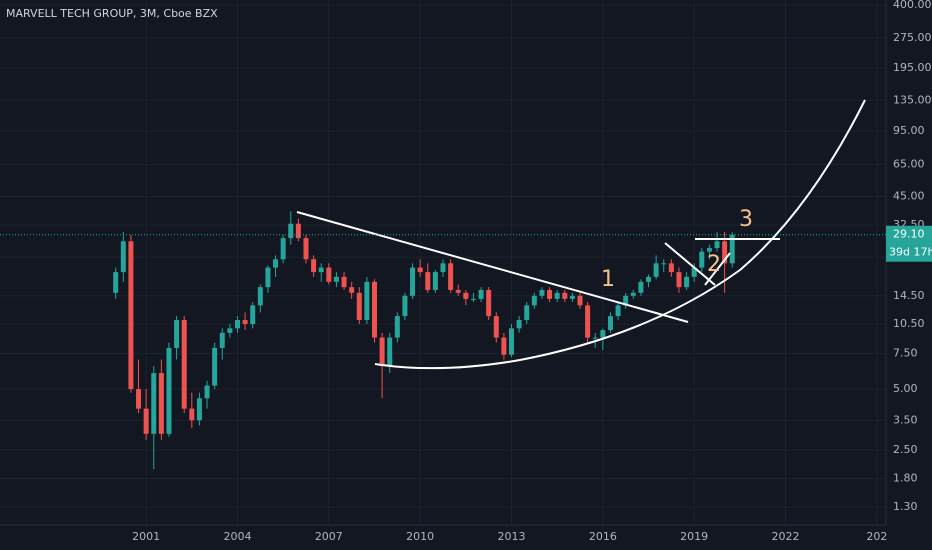 Image resolution: width=932 pixels, height=550 pixels. Describe the element at coordinates (512, 536) in the screenshot. I see `x-tick-label: 2013` at that location.